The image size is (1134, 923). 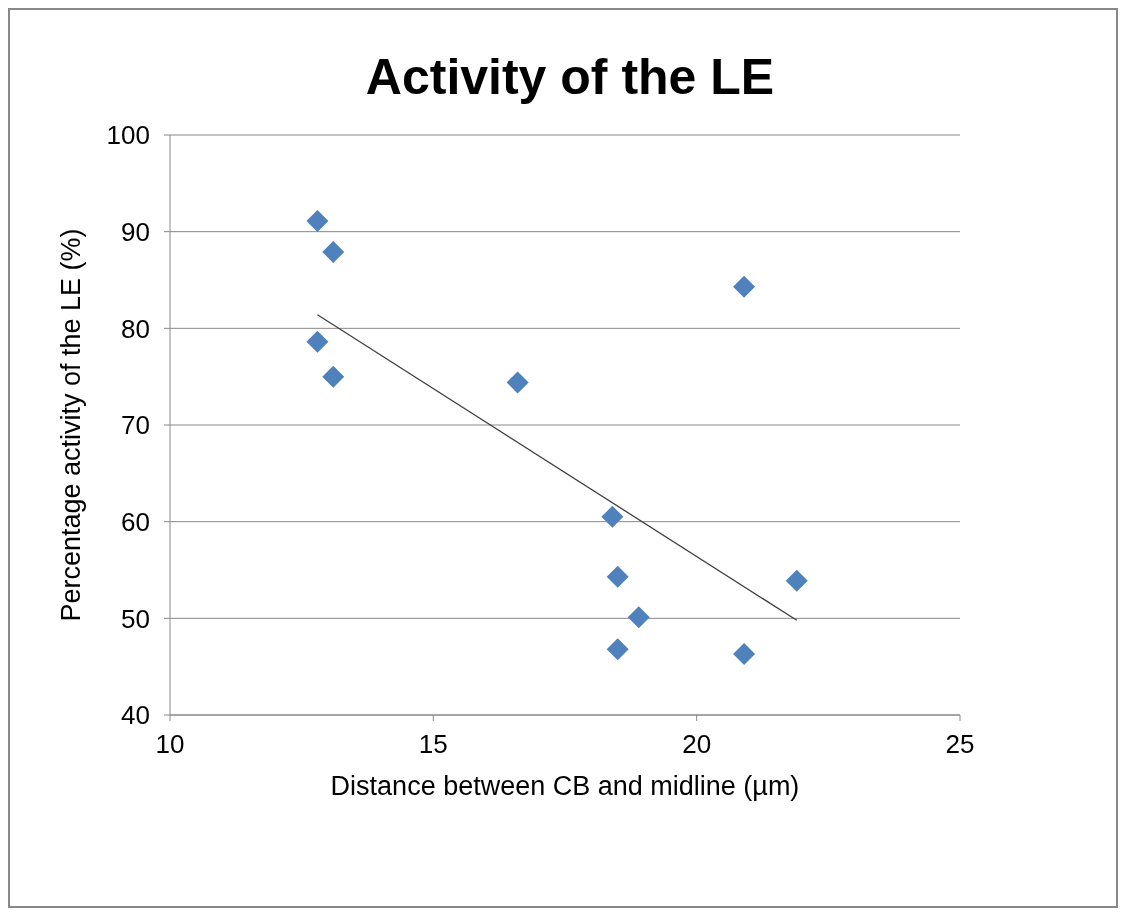 What do you see at coordinates (135, 521) in the screenshot?
I see `y-tick-label: 60` at bounding box center [135, 521].